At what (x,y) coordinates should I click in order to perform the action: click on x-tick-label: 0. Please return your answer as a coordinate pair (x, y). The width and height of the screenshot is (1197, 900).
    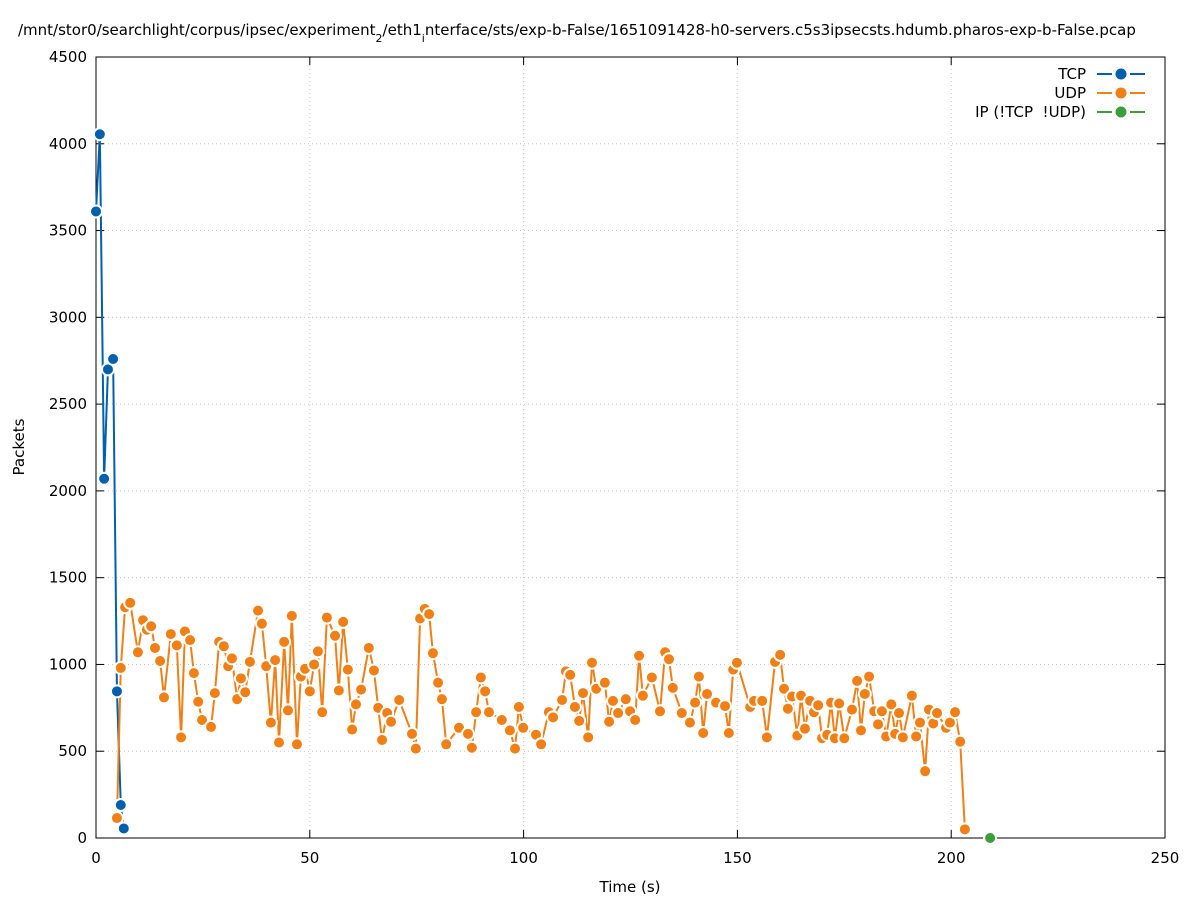
    Looking at the image, I should click on (96, 858).